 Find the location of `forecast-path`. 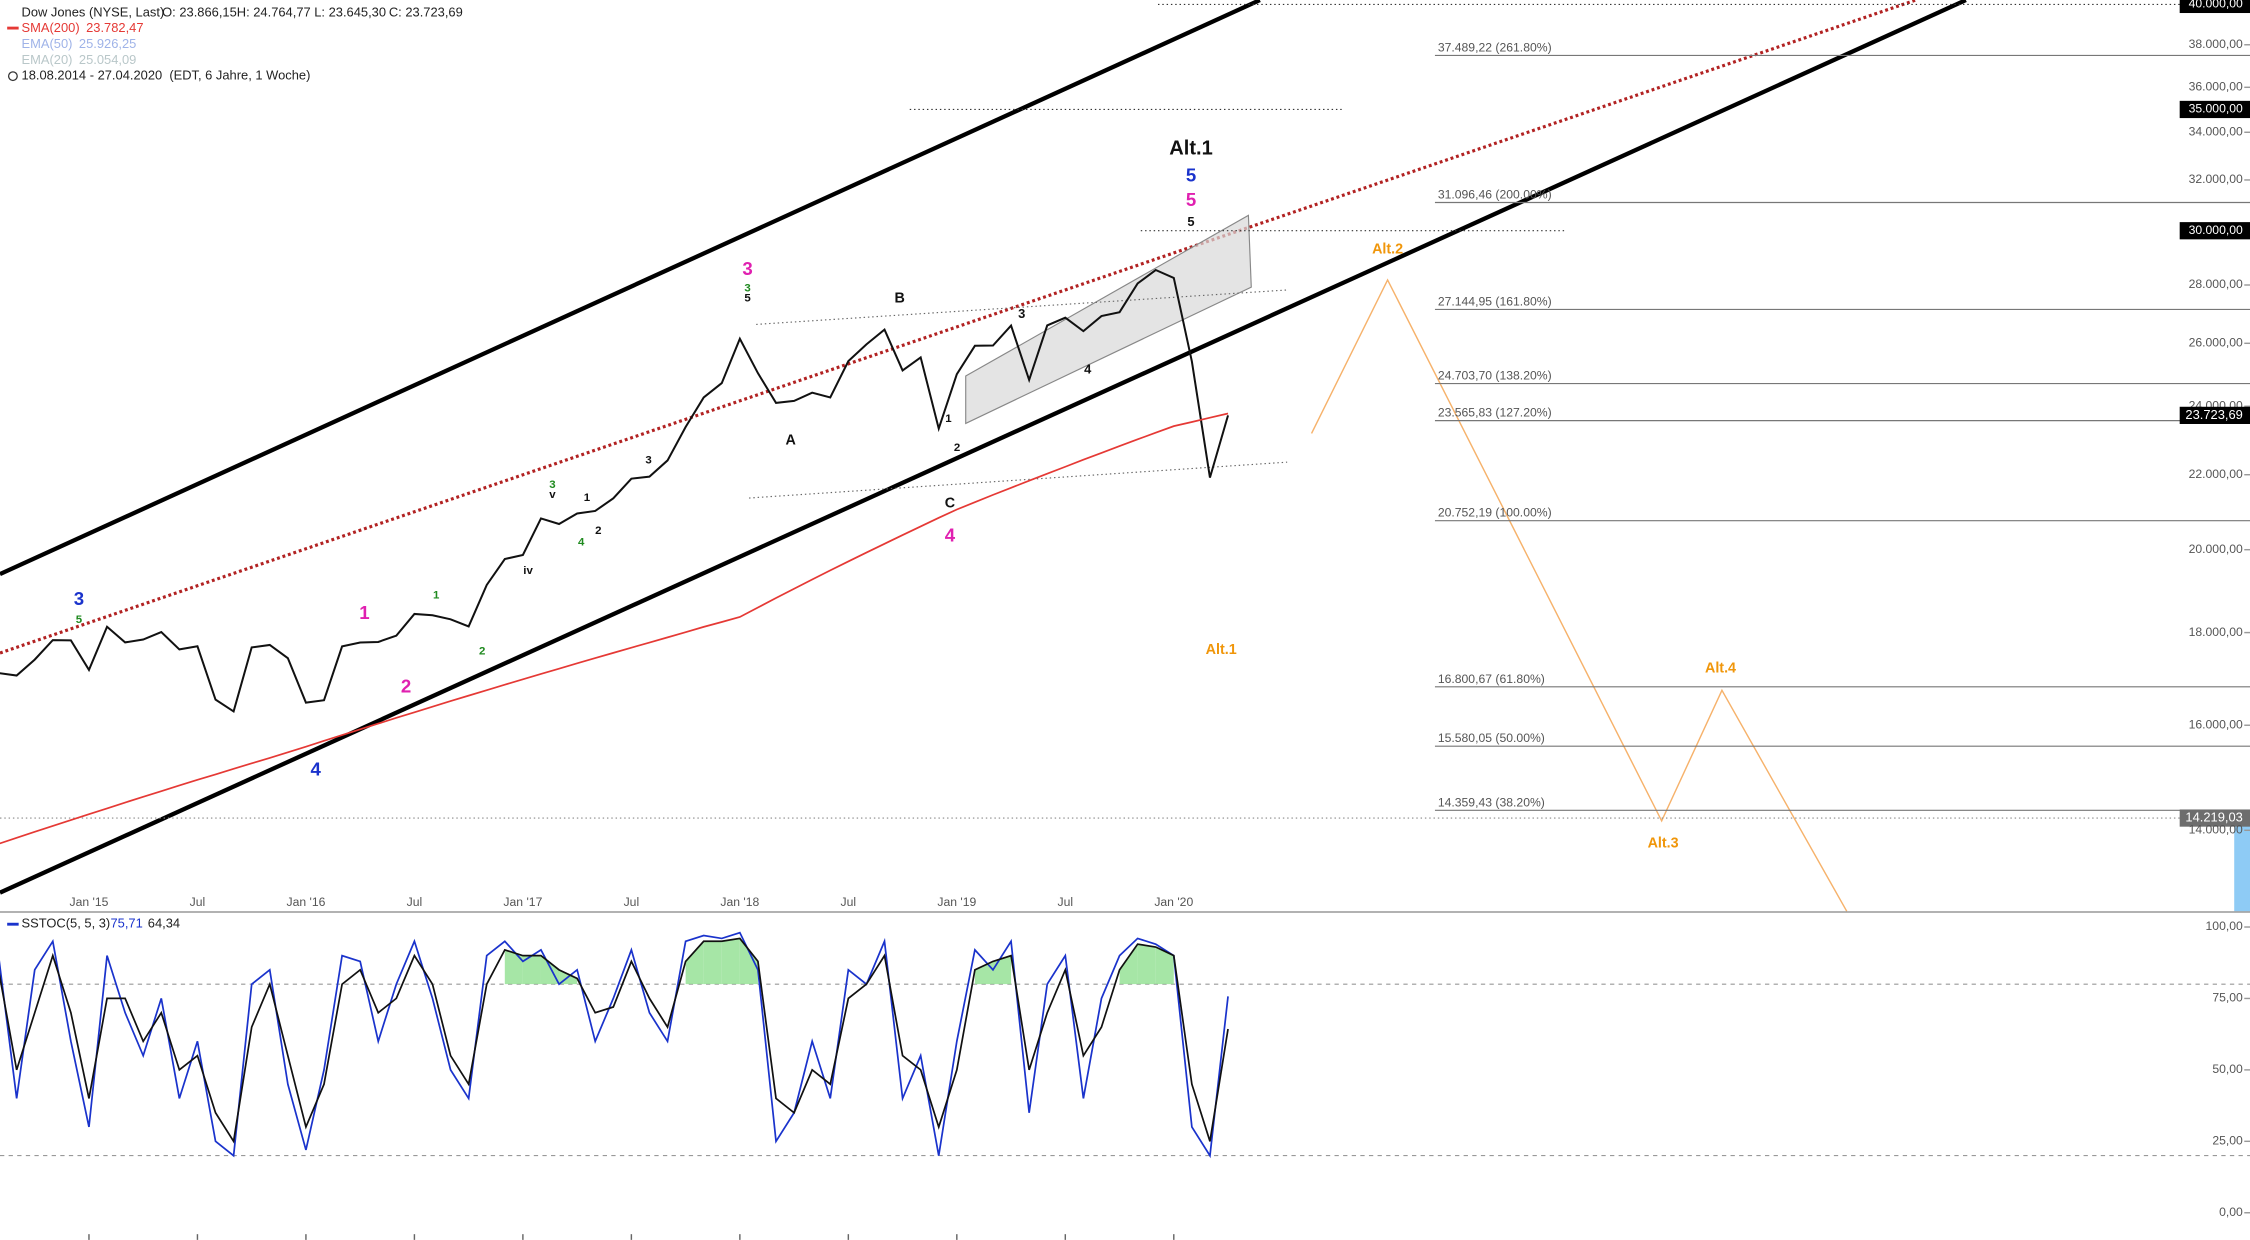

forecast-path is located at coordinates (1579, 595).